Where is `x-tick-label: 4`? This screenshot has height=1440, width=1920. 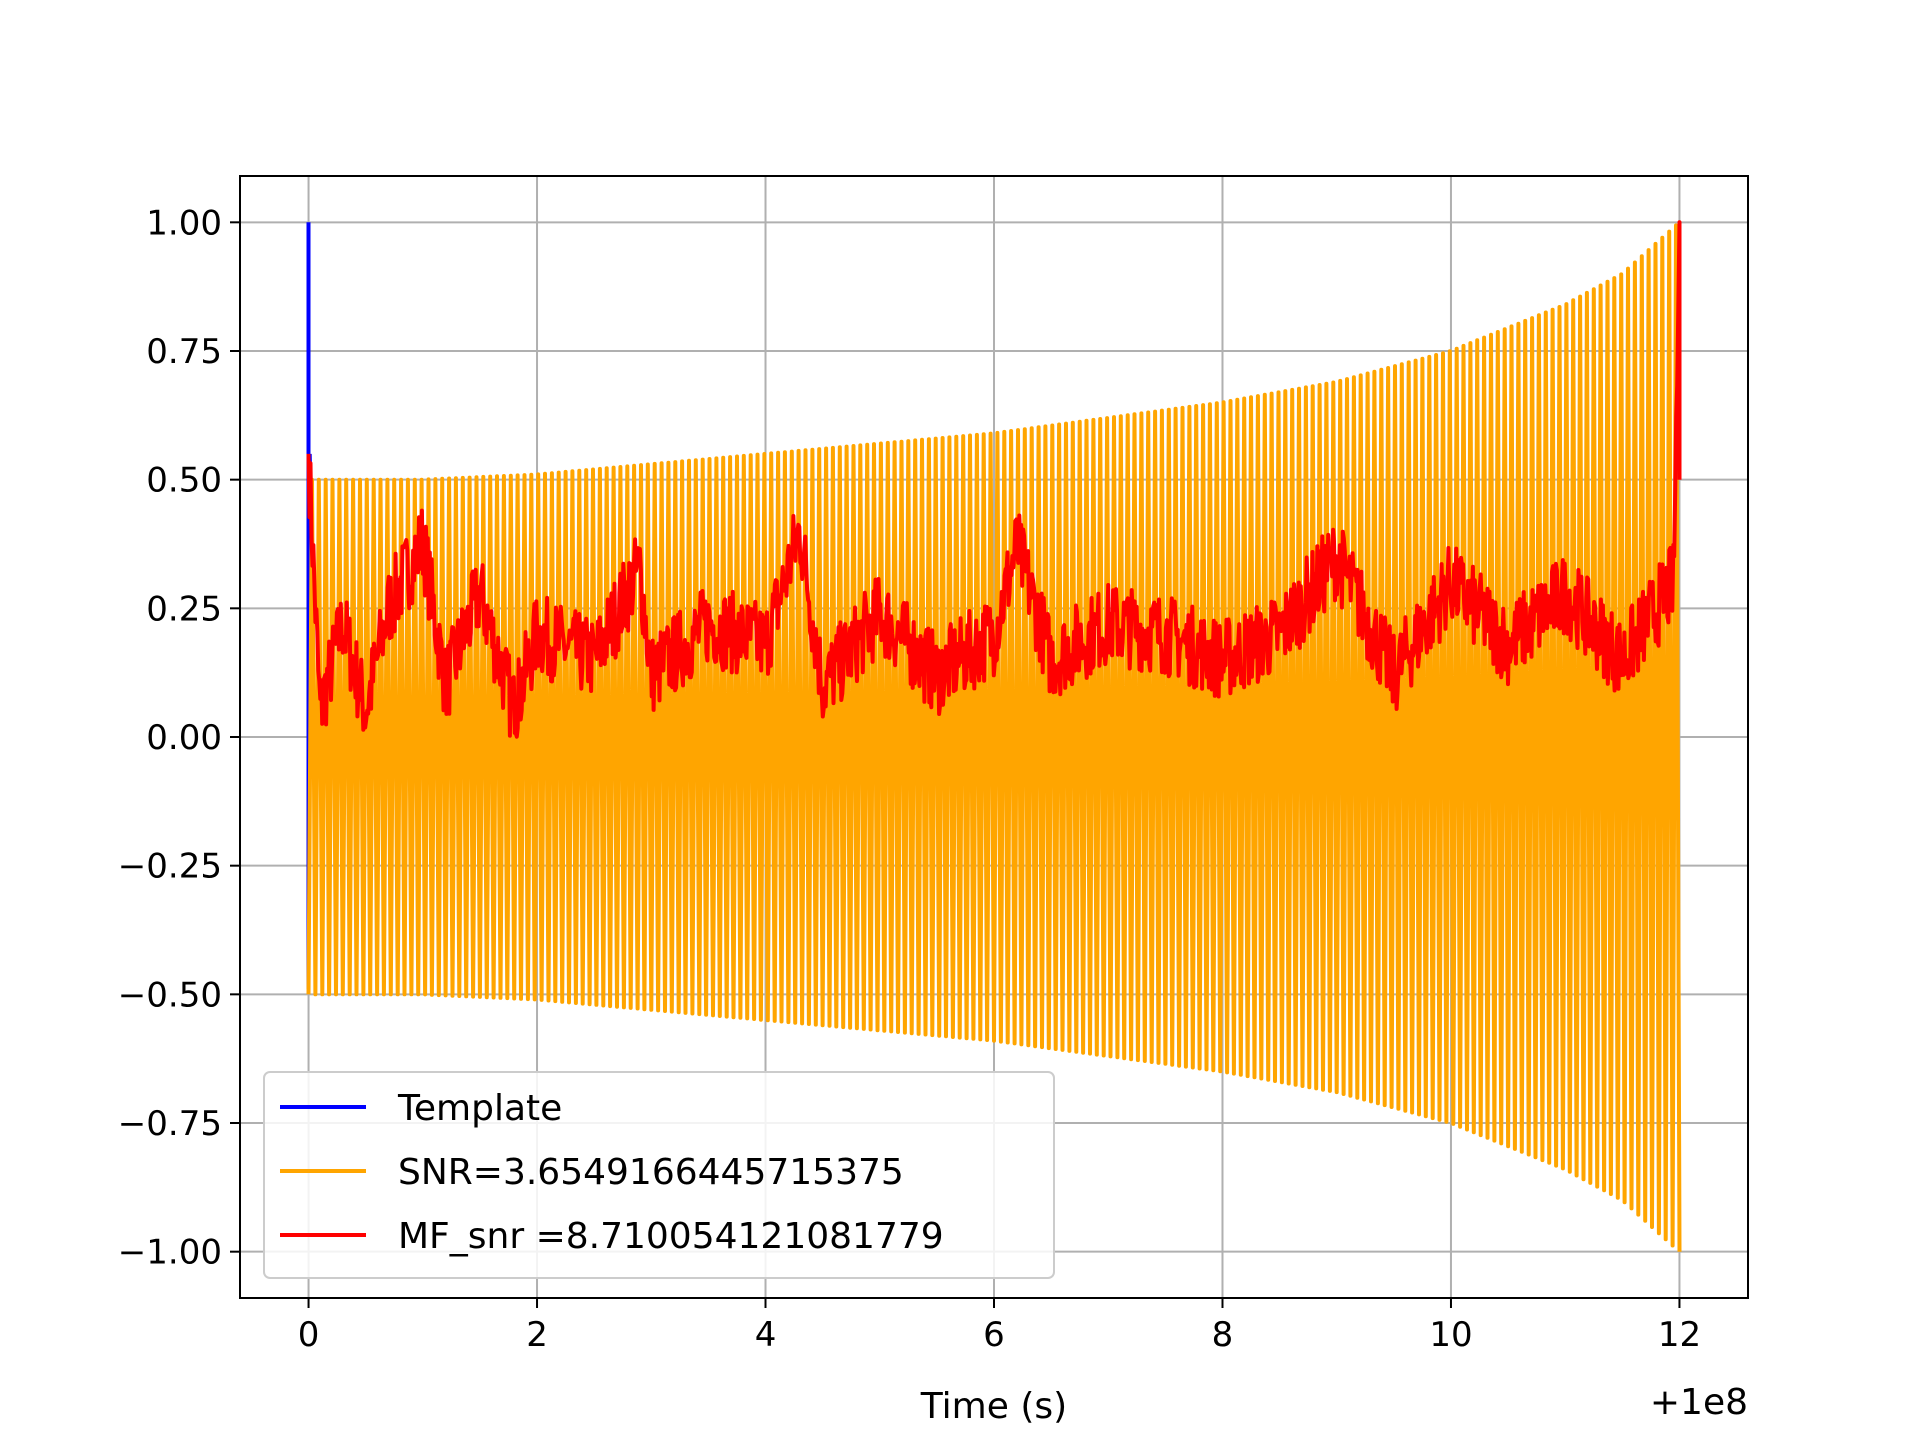
x-tick-label: 4 is located at coordinates (766, 1335).